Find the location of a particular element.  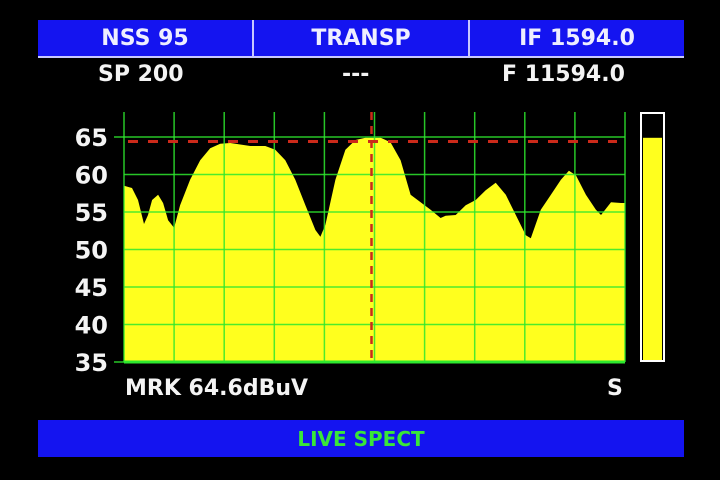

footer-label: LIVE SPECT is located at coordinates (361, 438).